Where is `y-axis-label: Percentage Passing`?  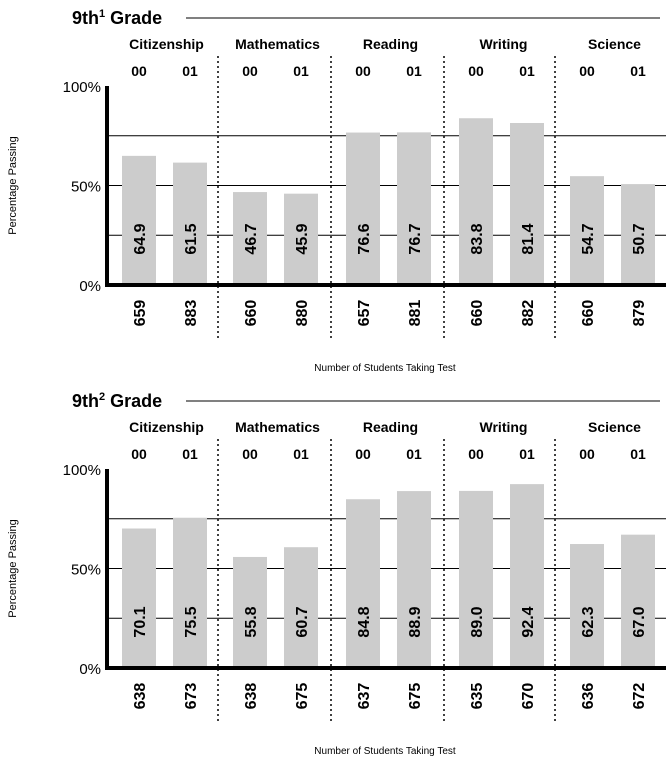 y-axis-label: Percentage Passing is located at coordinates (13, 568).